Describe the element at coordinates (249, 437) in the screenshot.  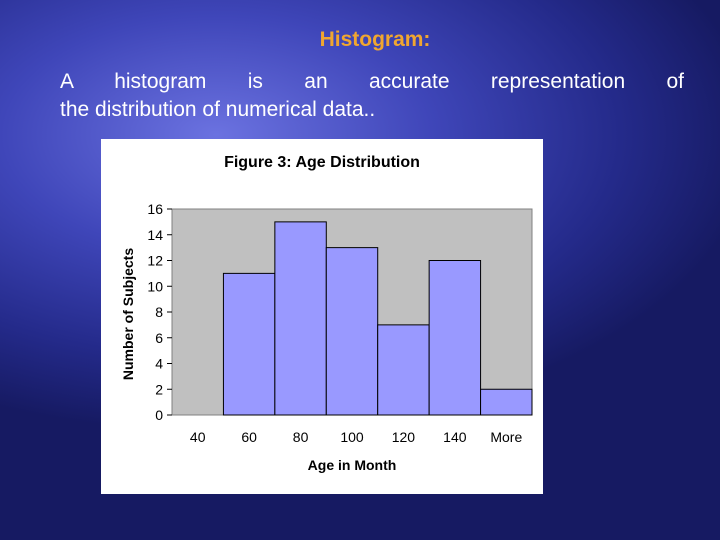
I see `x-tick-label: 60` at that location.